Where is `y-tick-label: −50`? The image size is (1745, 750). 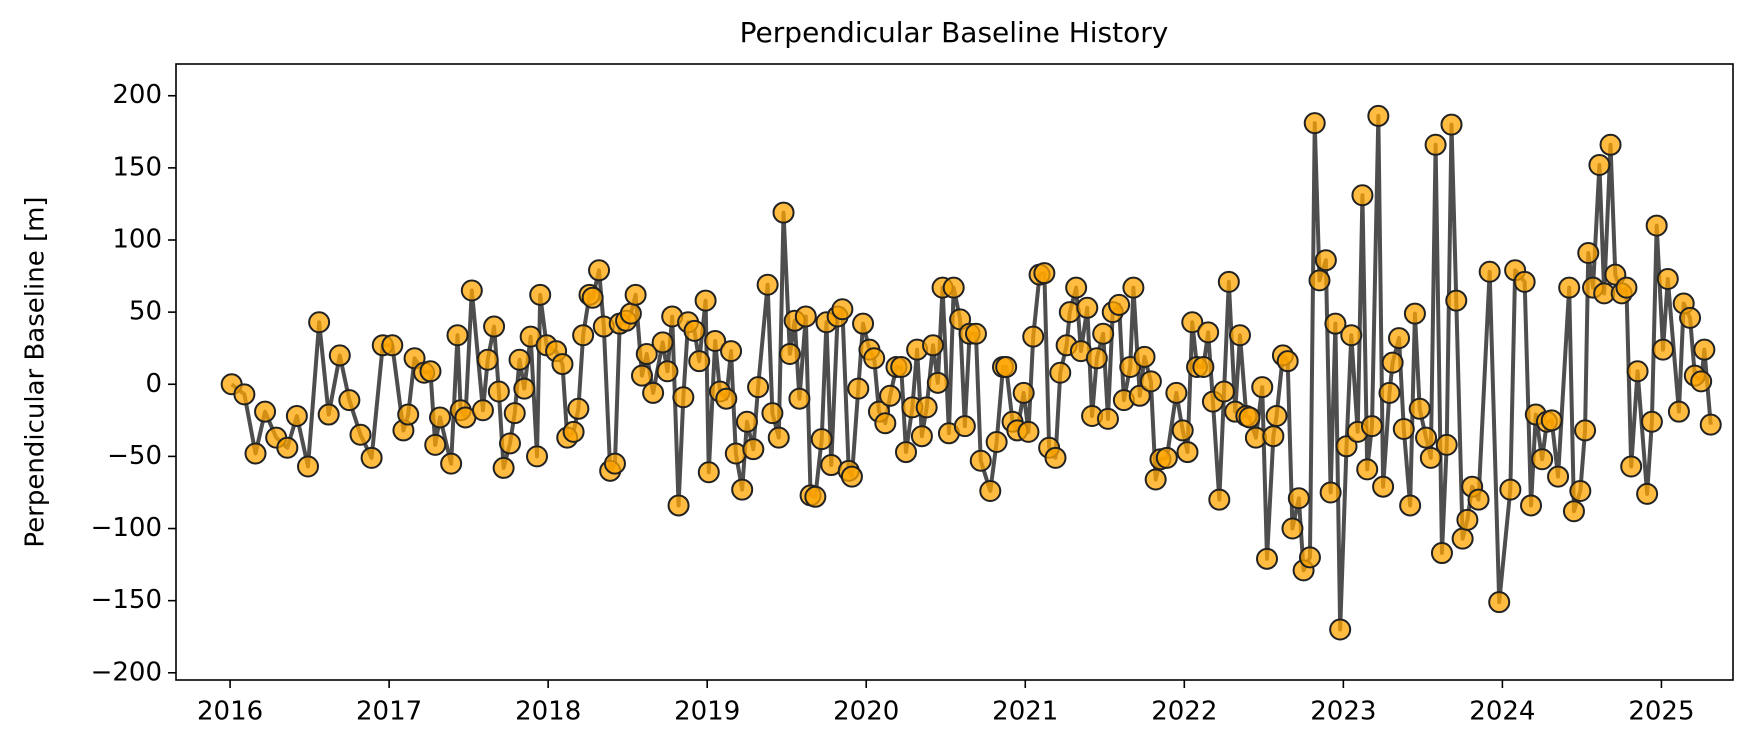 y-tick-label: −50 is located at coordinates (134, 456).